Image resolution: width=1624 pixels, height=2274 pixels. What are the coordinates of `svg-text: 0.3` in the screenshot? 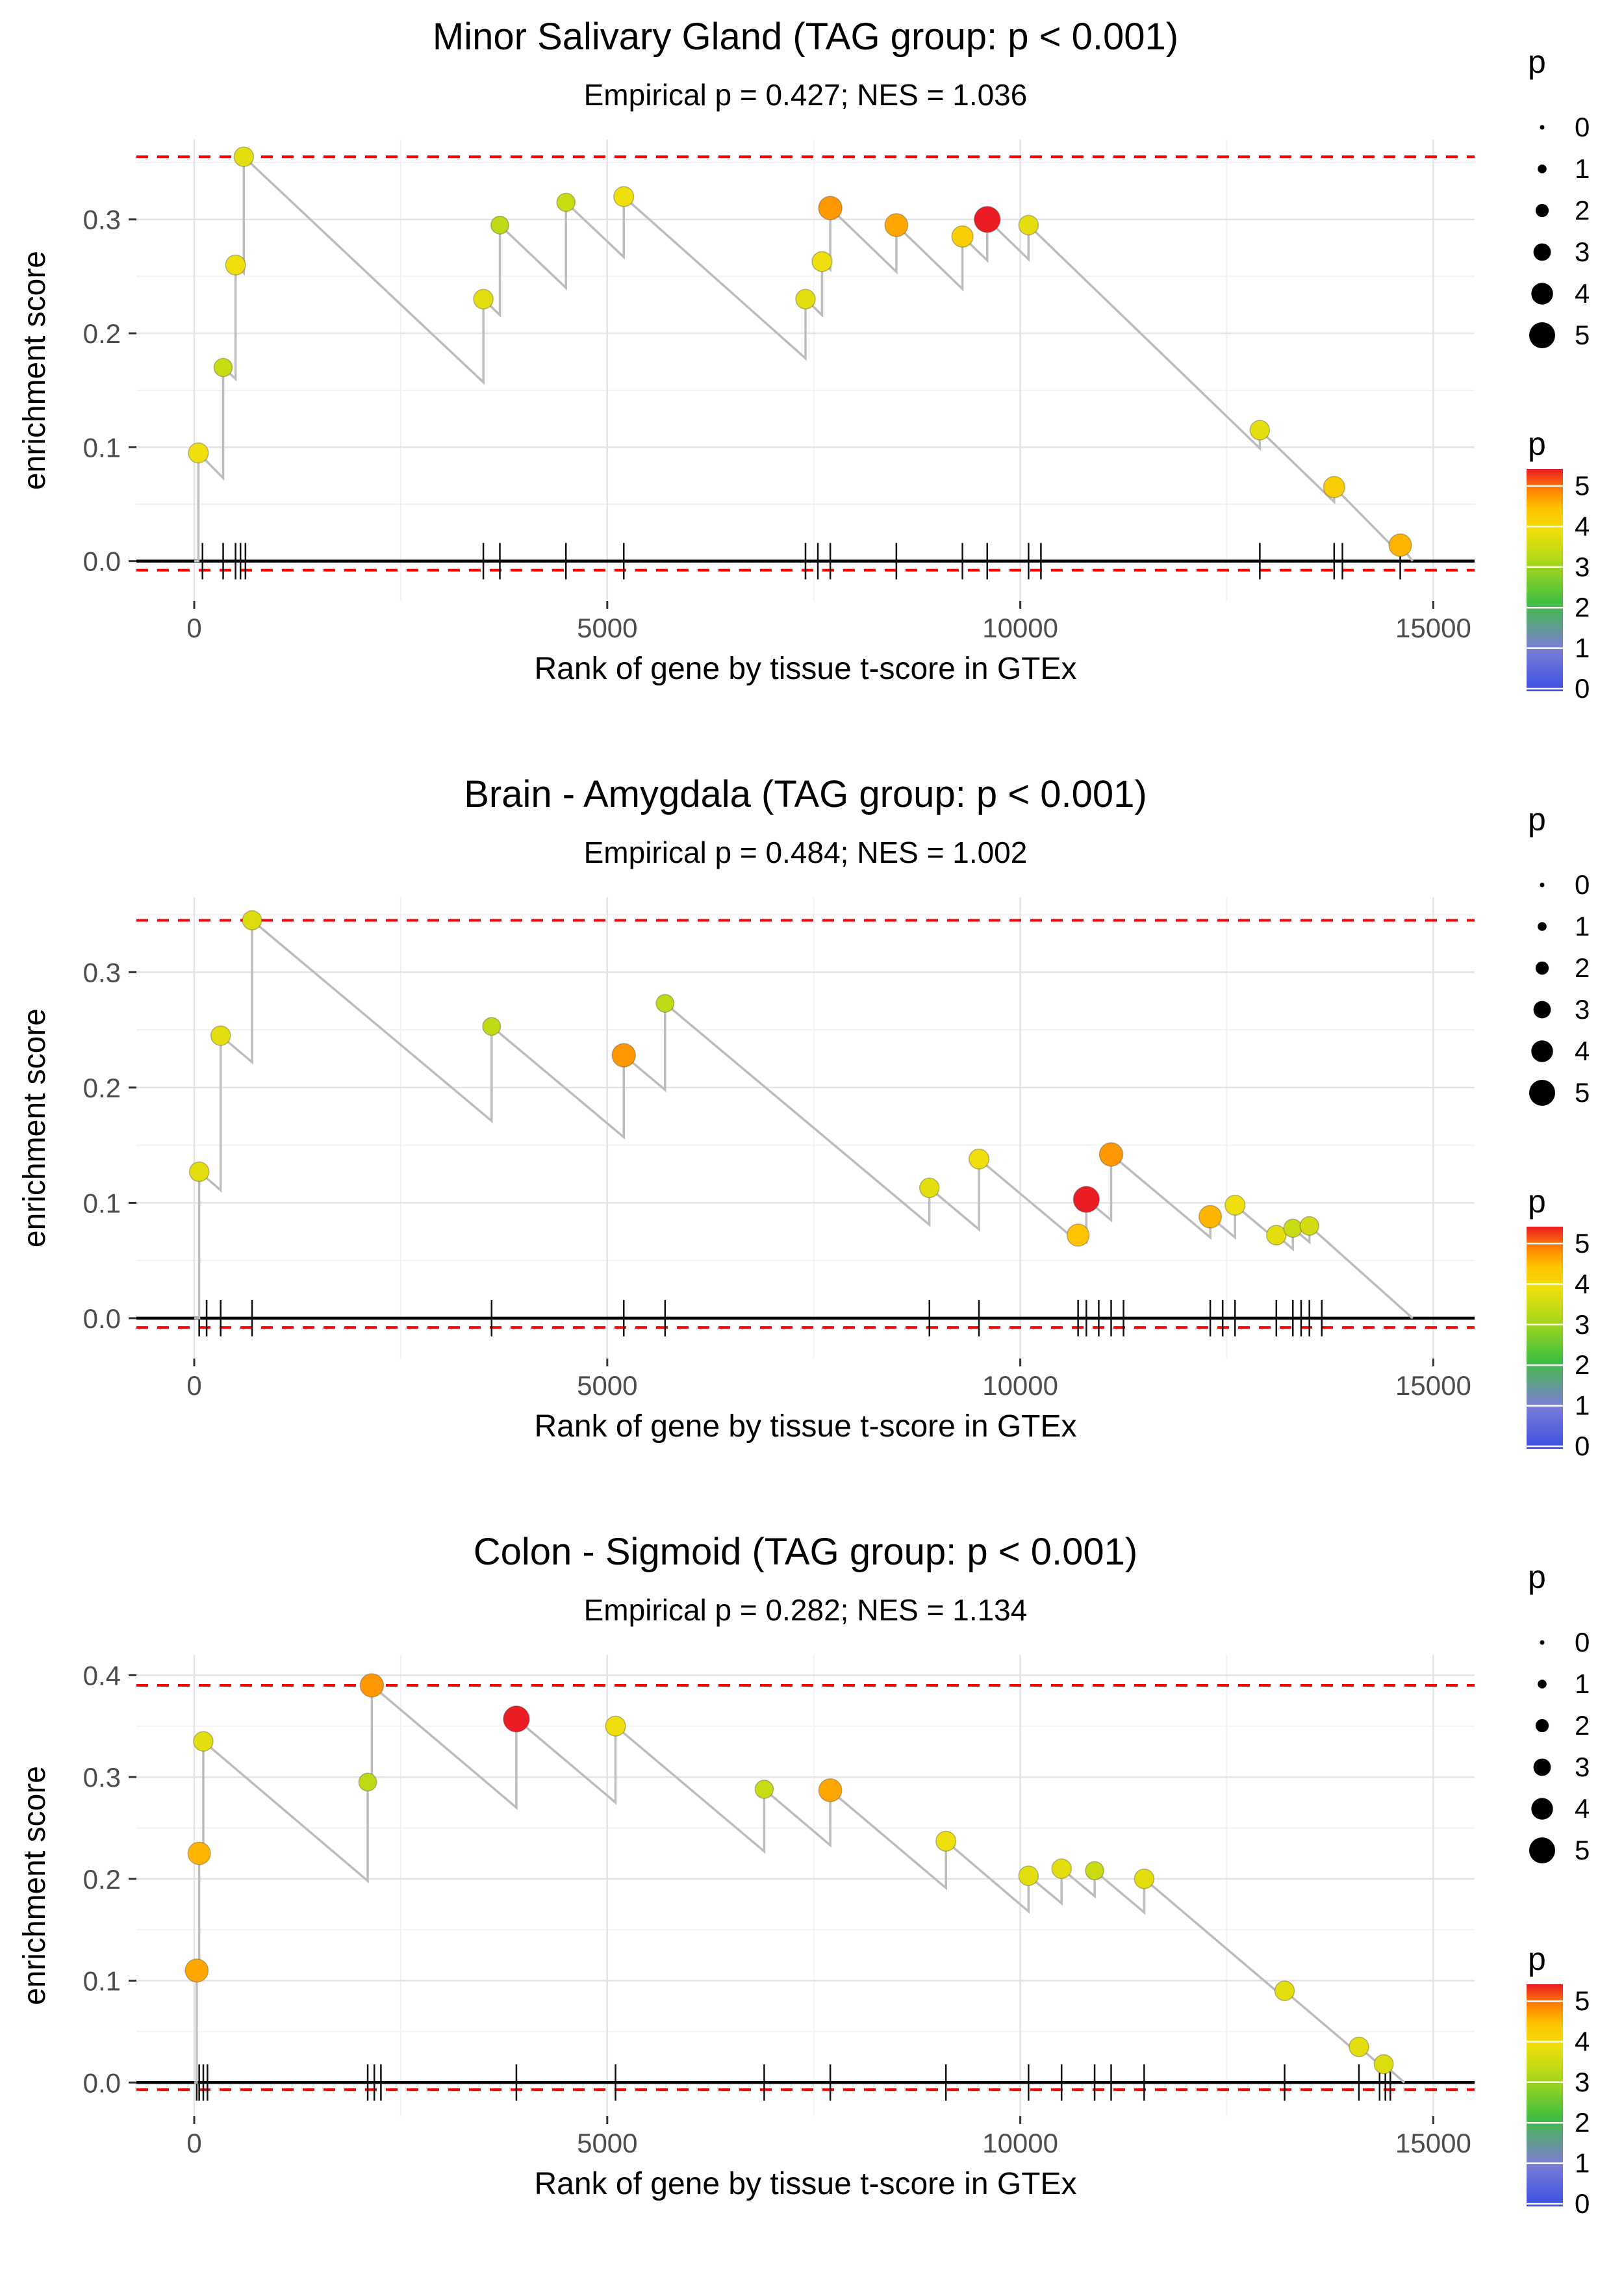 It's located at (102, 220).